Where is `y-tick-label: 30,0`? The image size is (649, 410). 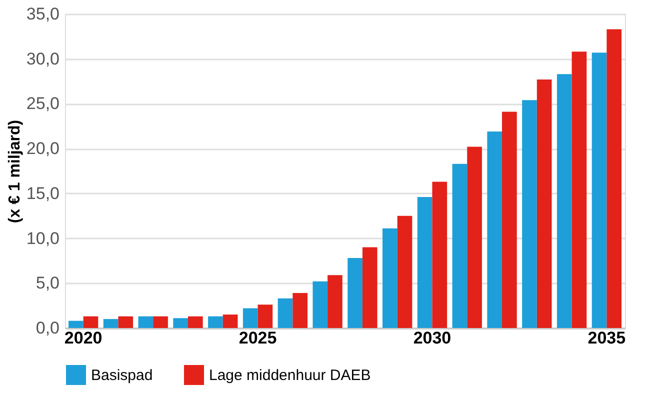
y-tick-label: 30,0 is located at coordinates (43, 58).